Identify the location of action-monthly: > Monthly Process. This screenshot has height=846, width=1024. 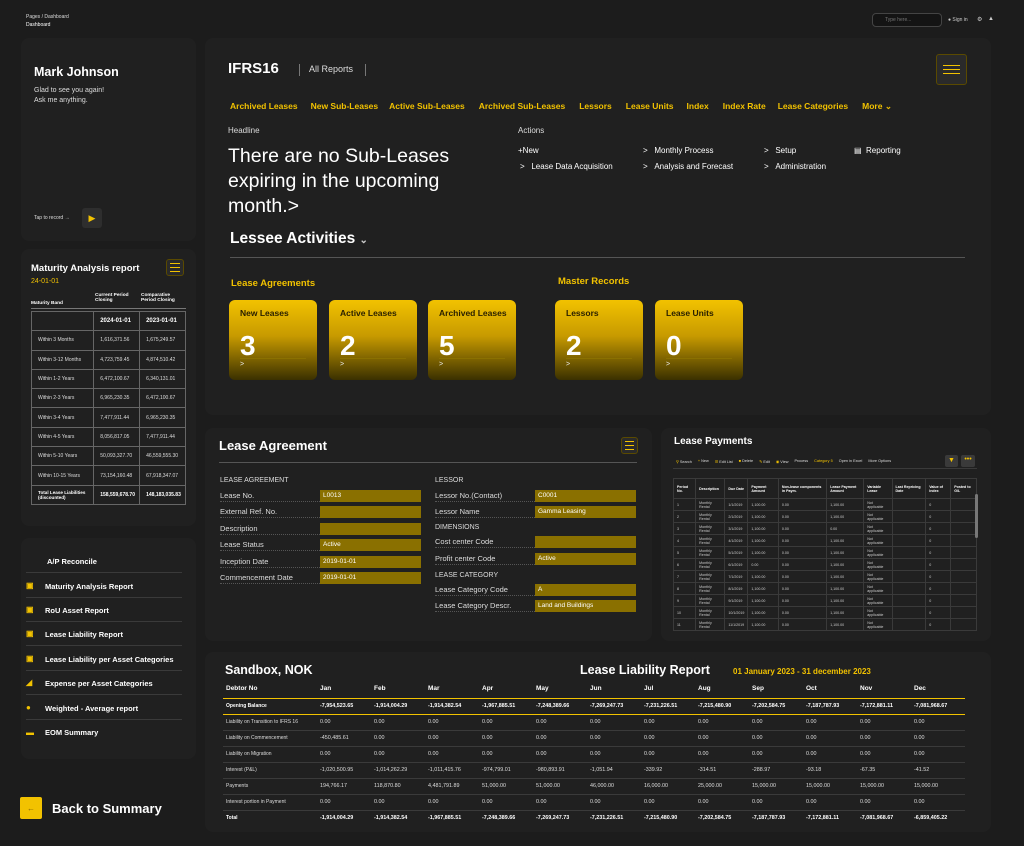
(678, 150).